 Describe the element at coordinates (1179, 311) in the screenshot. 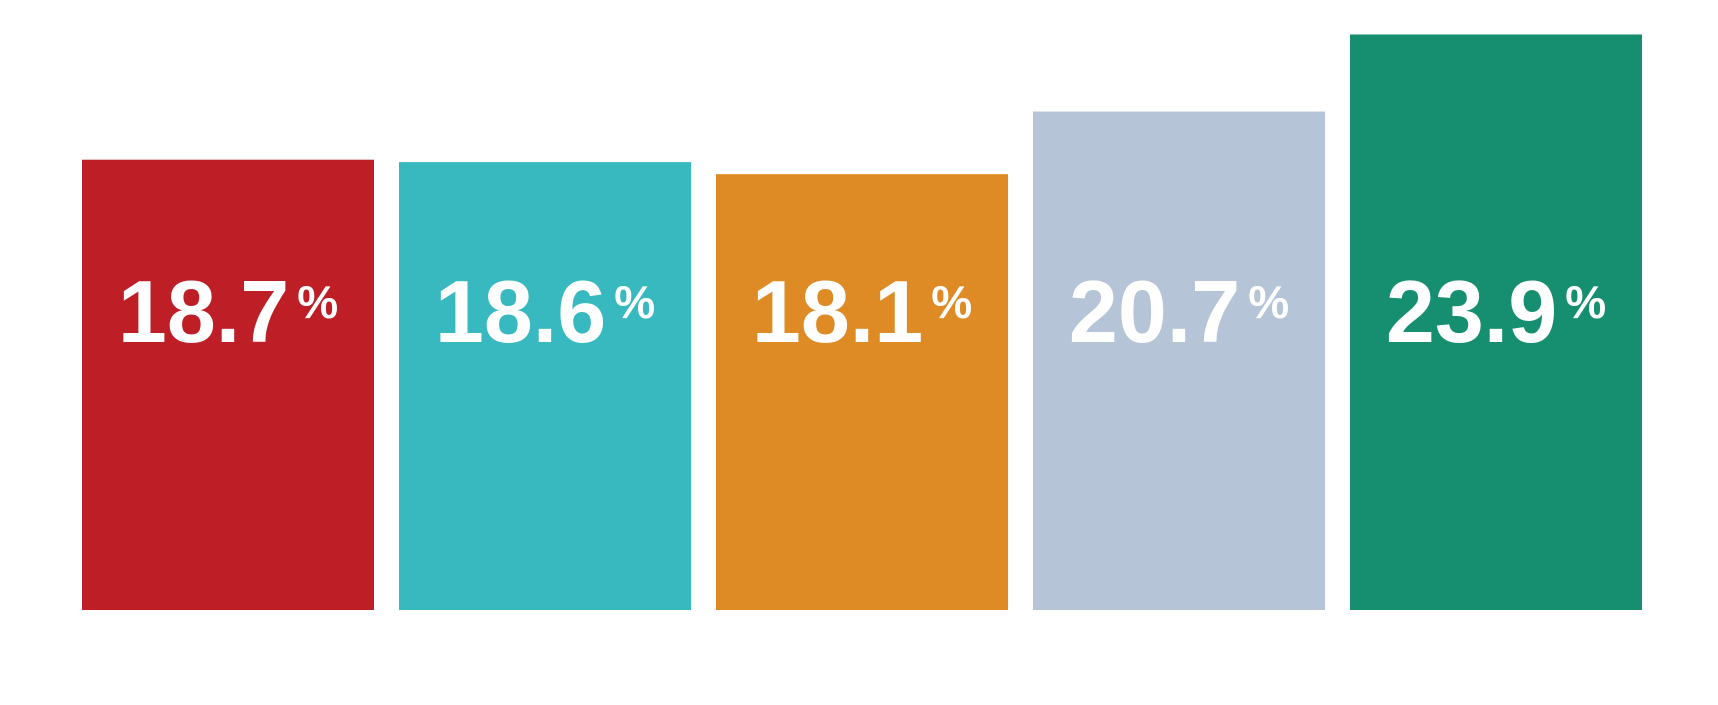

I see `value-label: 20.7%` at that location.